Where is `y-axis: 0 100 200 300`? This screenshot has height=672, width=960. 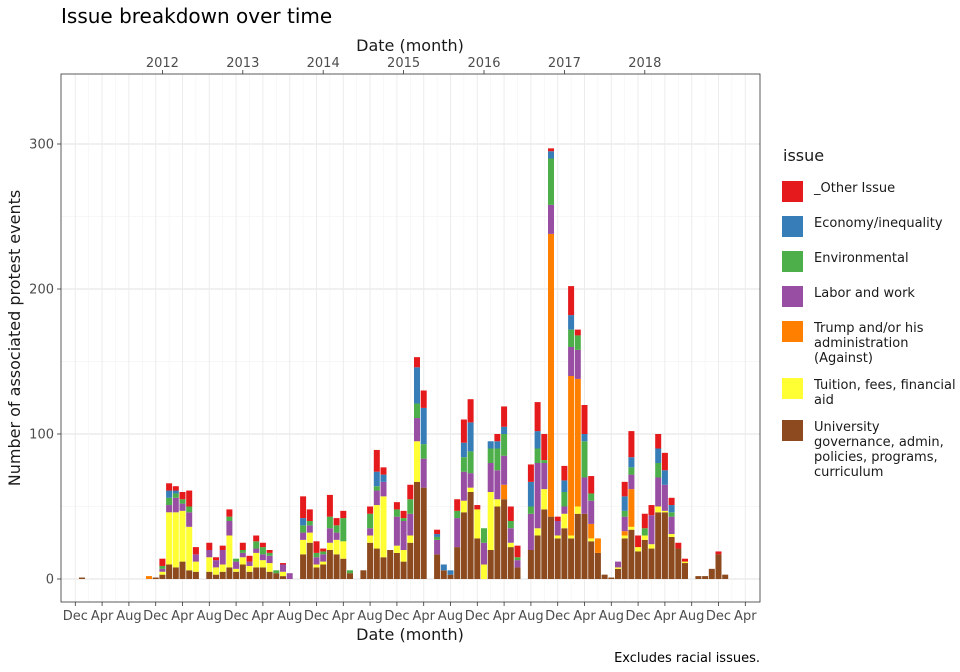
y-axis: 0 100 200 300 is located at coordinates (45, 363).